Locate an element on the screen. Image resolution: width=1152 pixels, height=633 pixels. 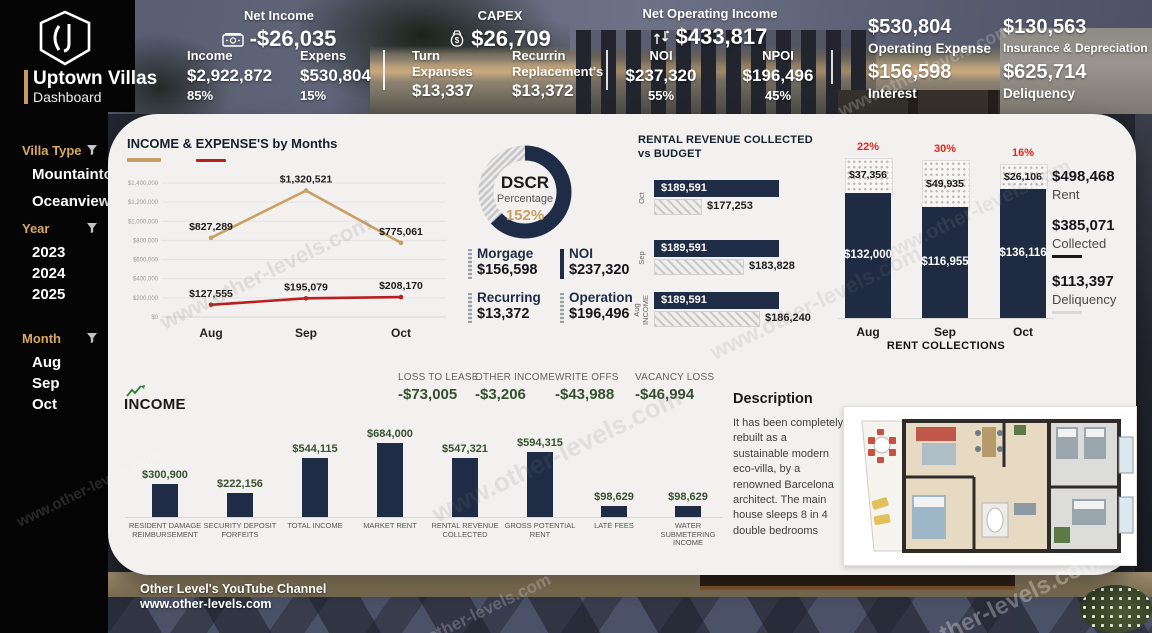
variance-percent: 16% is located at coordinates (1023, 153).